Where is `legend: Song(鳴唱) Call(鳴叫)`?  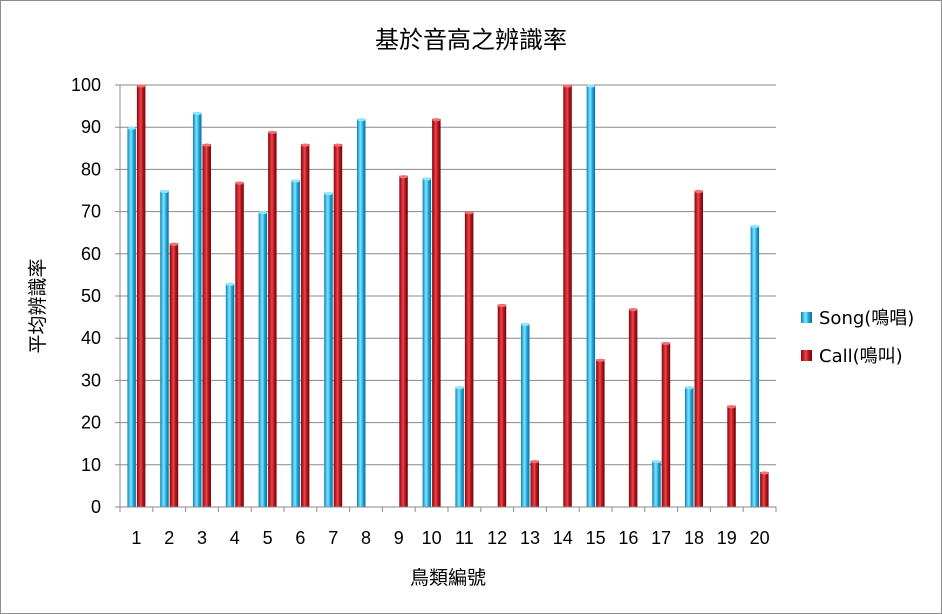
legend: Song(鳴唱) Call(鳴叫) is located at coordinates (857, 337).